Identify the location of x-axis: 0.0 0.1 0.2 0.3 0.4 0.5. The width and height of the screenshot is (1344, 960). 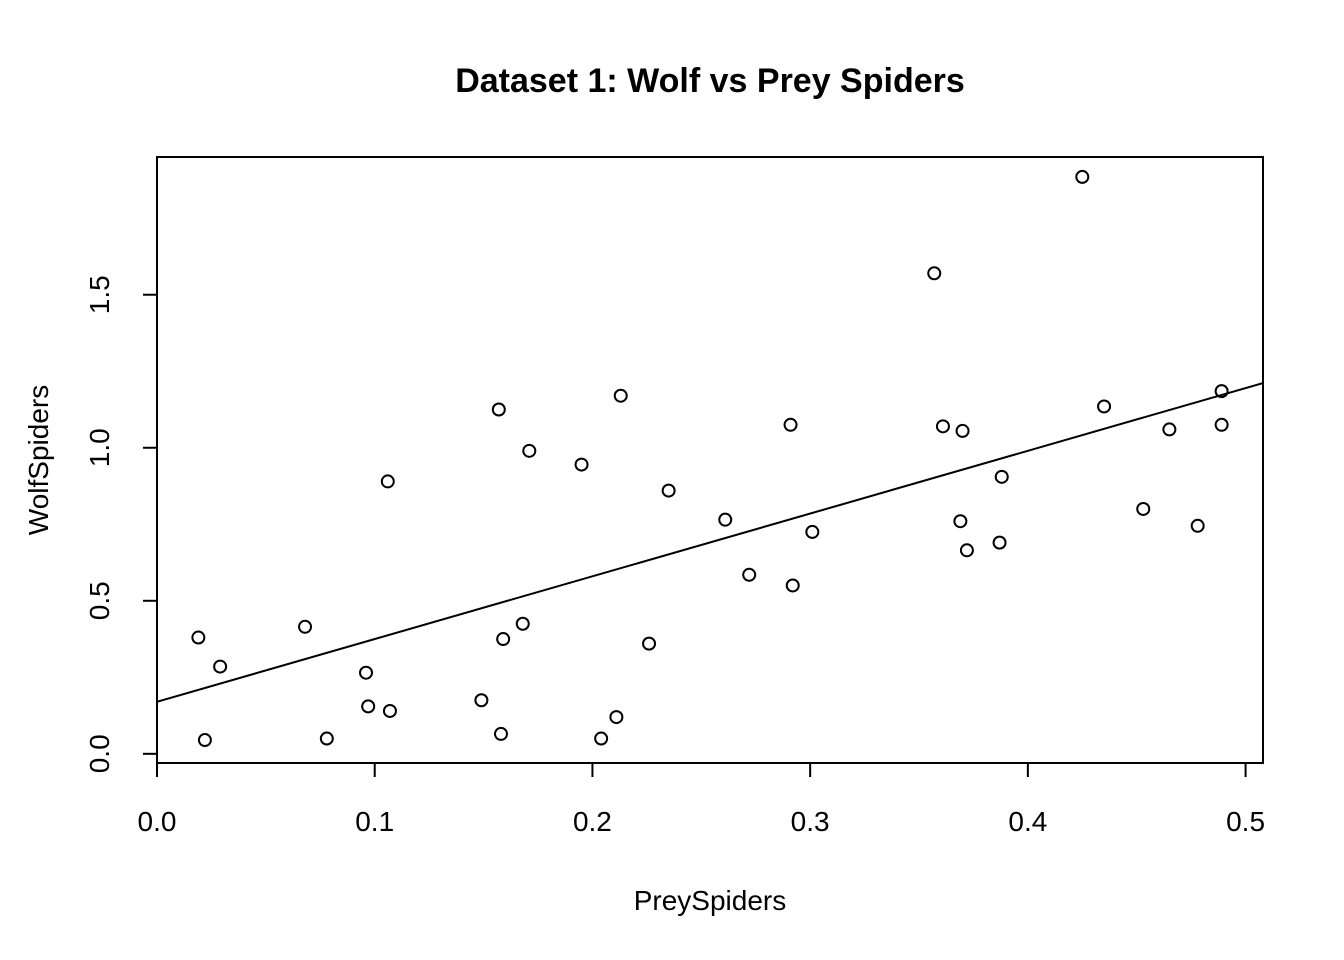
(701, 799).